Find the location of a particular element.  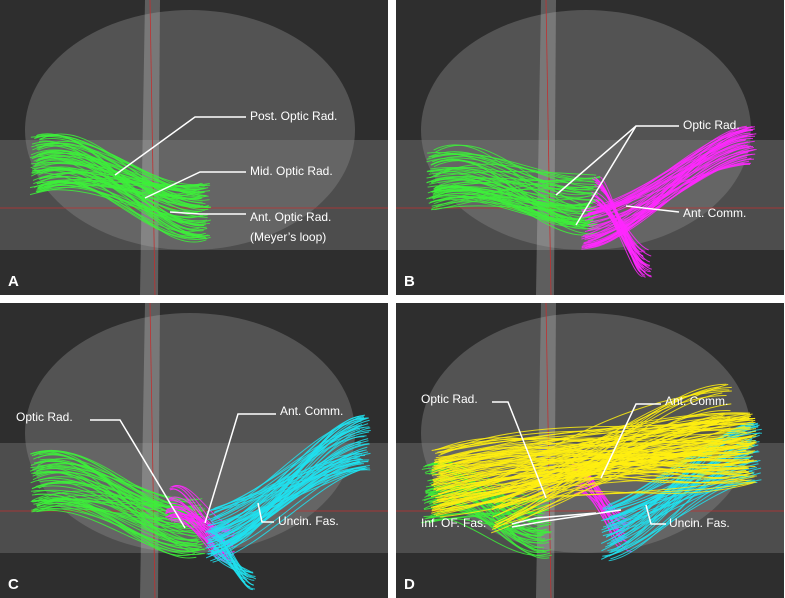

structure-label: (Meyer’s loop) is located at coordinates (288, 237).